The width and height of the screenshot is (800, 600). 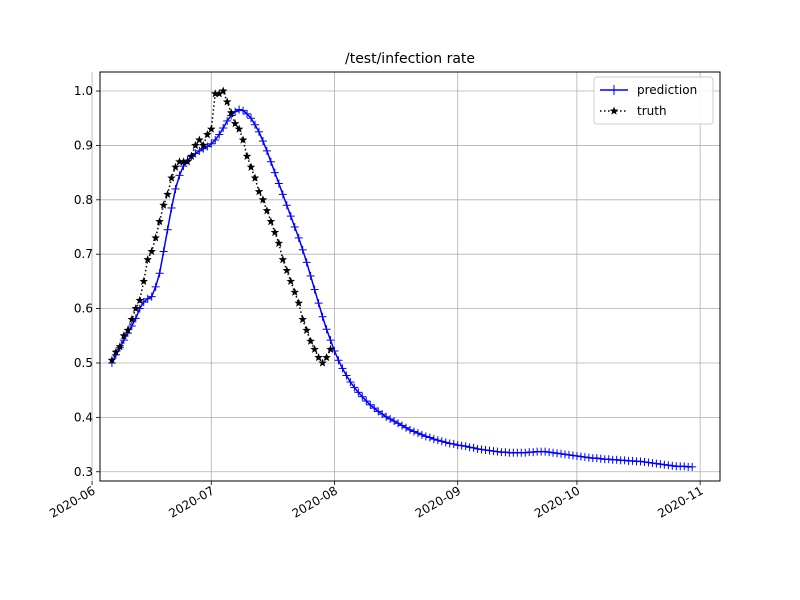 I want to click on y-tick-label: 0.3, so click(x=83, y=472).